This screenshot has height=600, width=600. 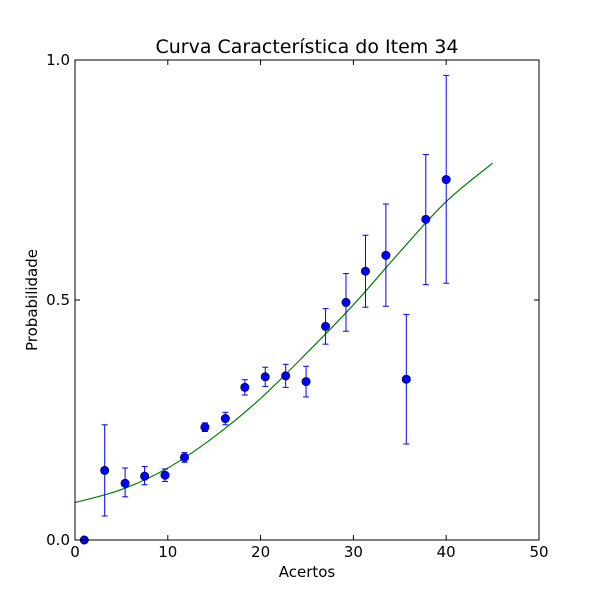 What do you see at coordinates (446, 552) in the screenshot?
I see `x-tick-label: 40` at bounding box center [446, 552].